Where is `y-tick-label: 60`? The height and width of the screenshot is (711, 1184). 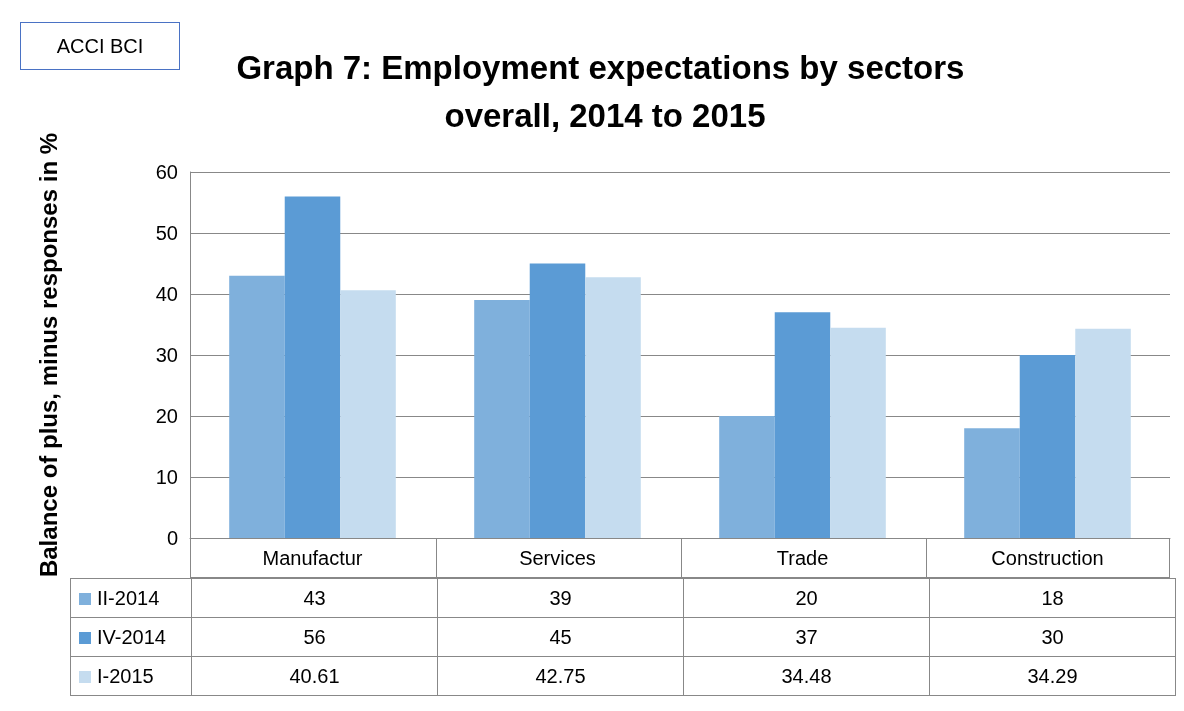 y-tick-label: 60 is located at coordinates (166, 172).